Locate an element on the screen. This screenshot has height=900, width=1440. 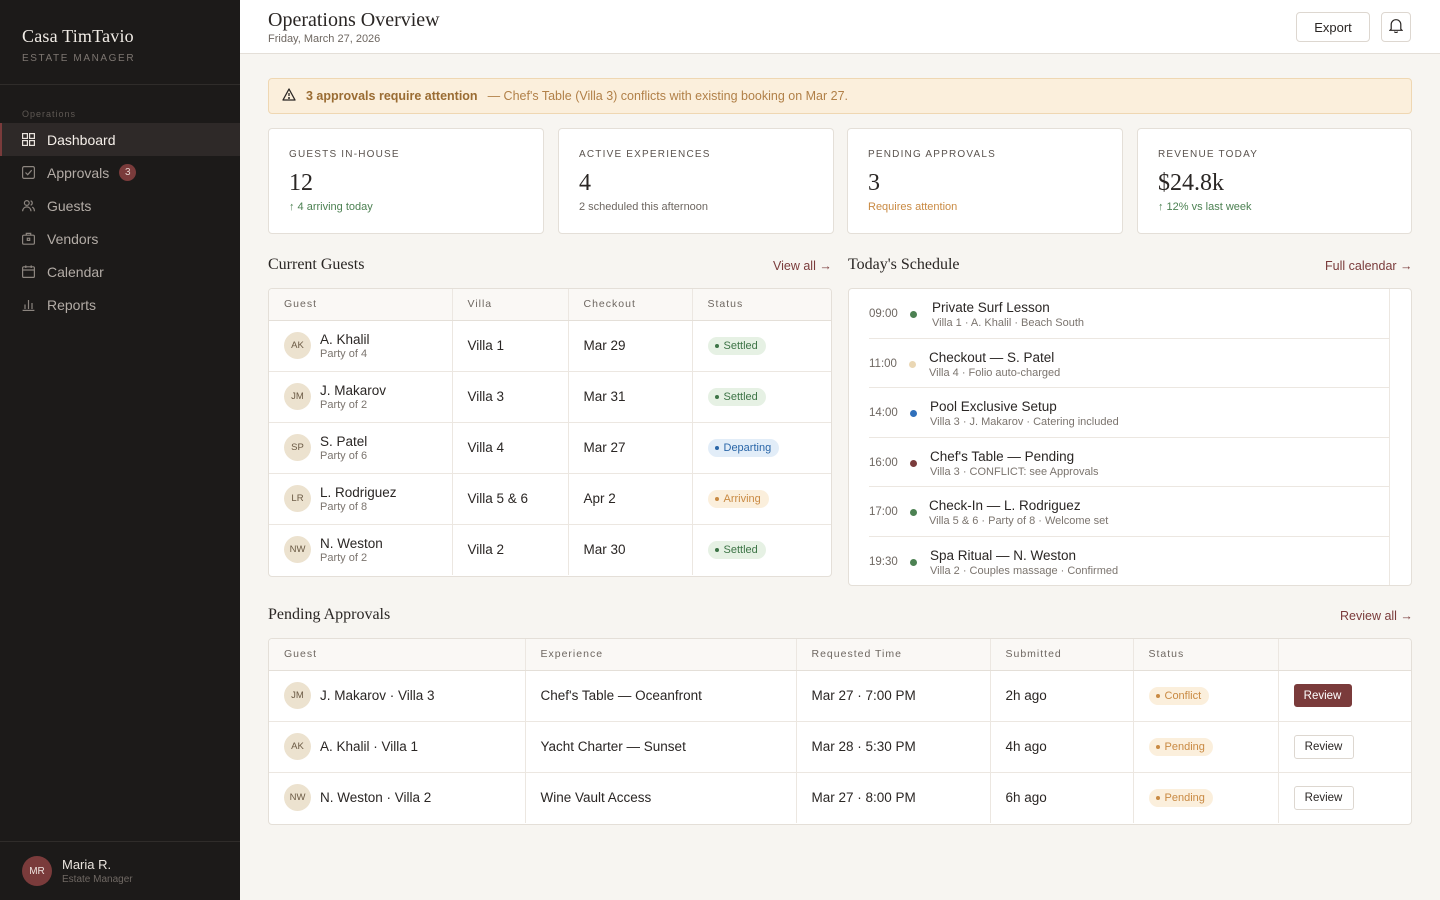
checkout-cell: Apr 2 is located at coordinates (630, 499).